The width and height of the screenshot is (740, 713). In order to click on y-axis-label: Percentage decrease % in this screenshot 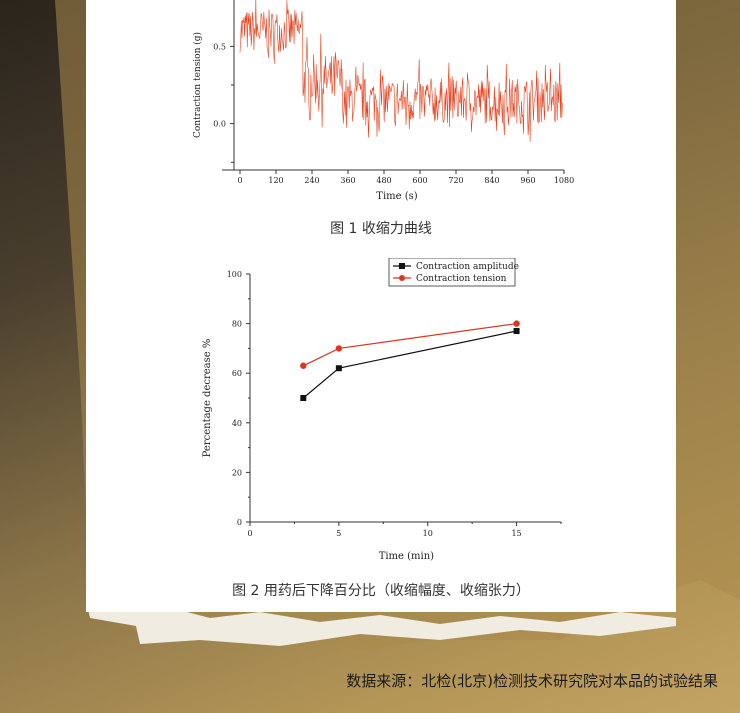, I will do `click(207, 398)`.